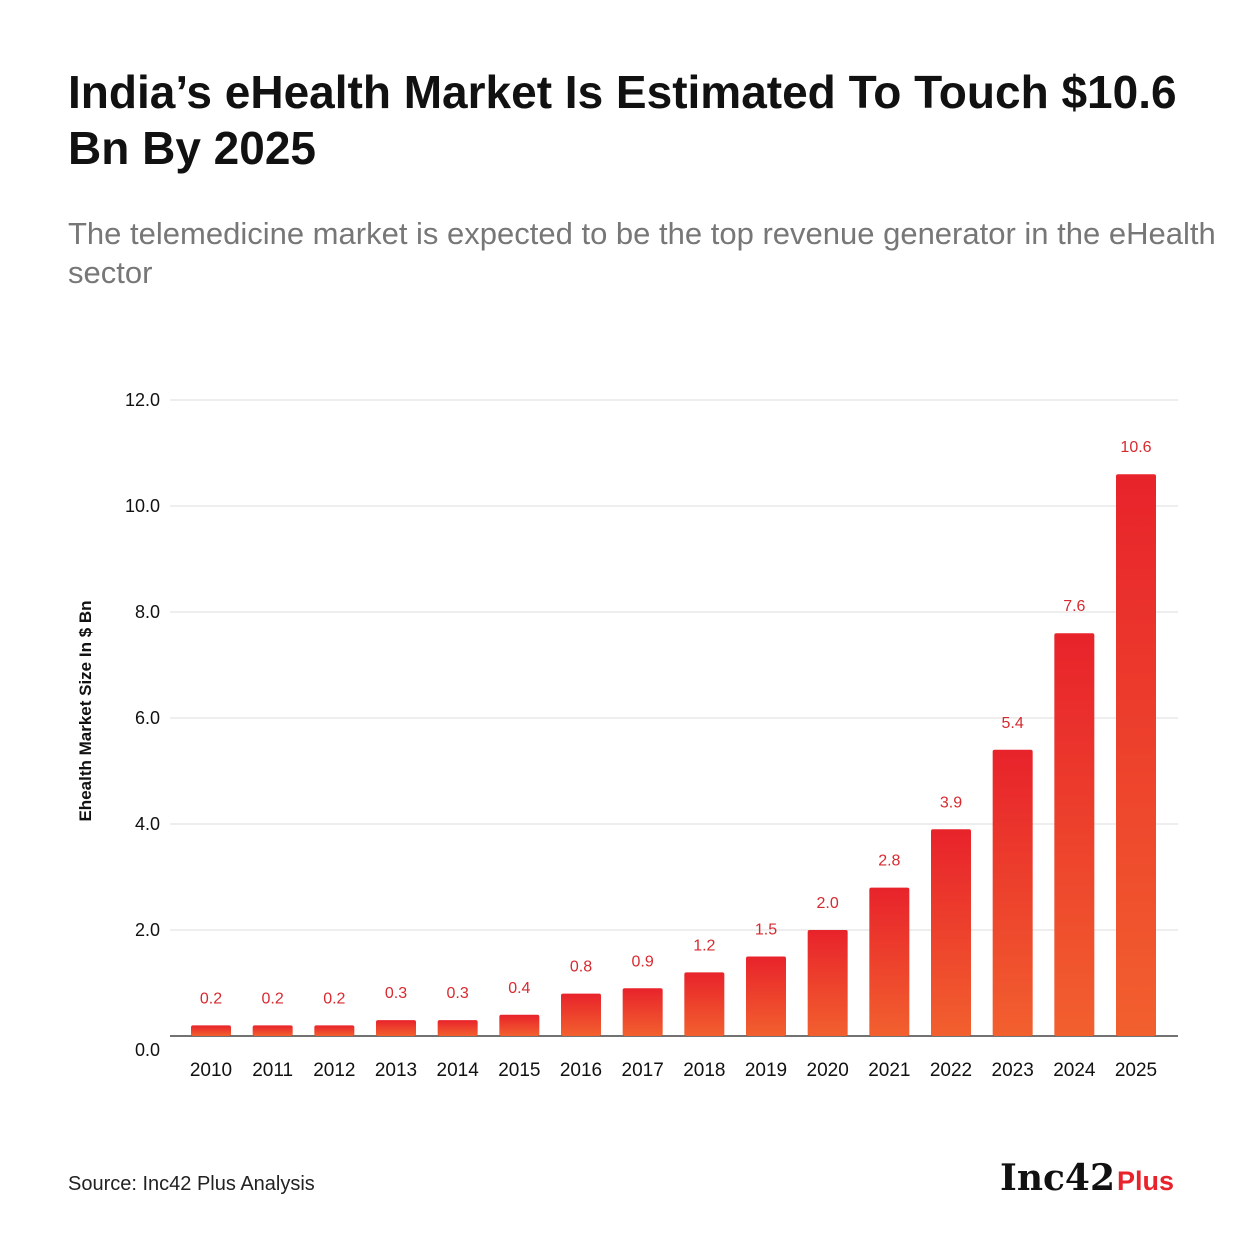 The height and width of the screenshot is (1234, 1246). I want to click on bar-2015, so click(519, 1025).